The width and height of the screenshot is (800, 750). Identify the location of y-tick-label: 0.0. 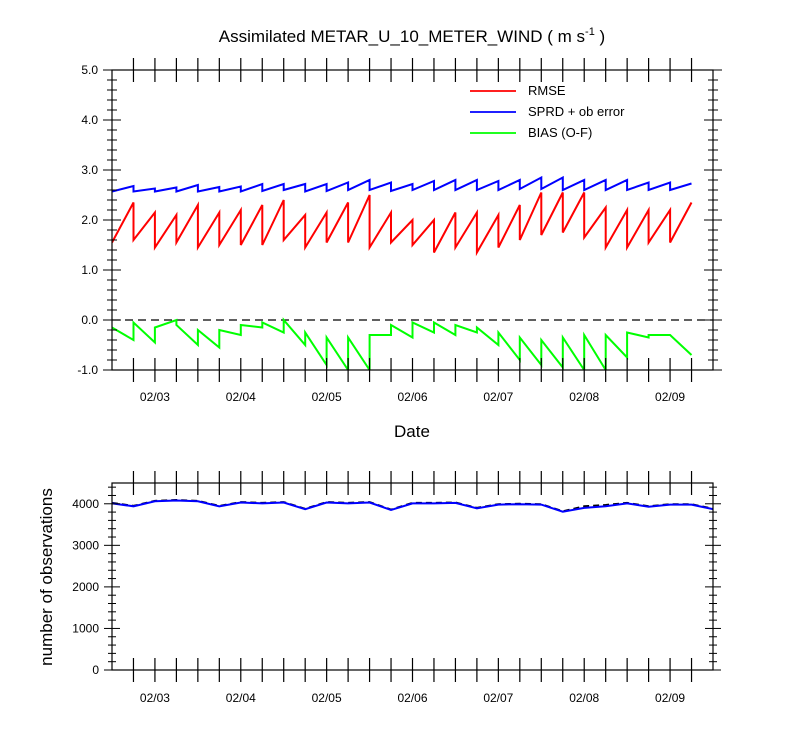
(89, 320).